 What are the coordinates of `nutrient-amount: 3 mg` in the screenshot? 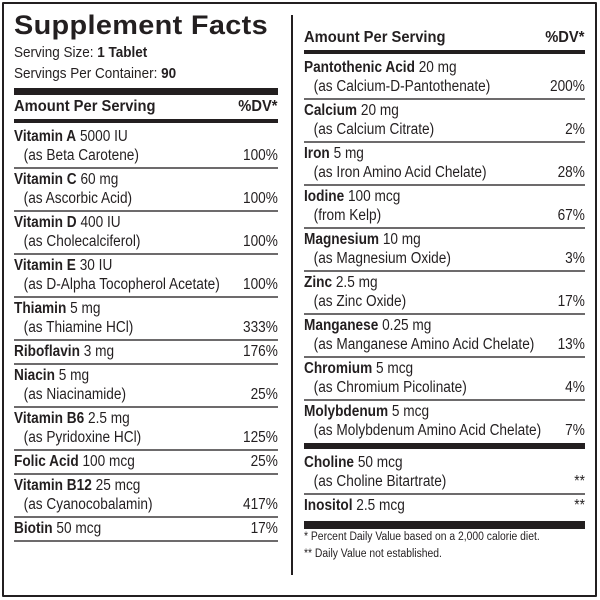 It's located at (99, 351).